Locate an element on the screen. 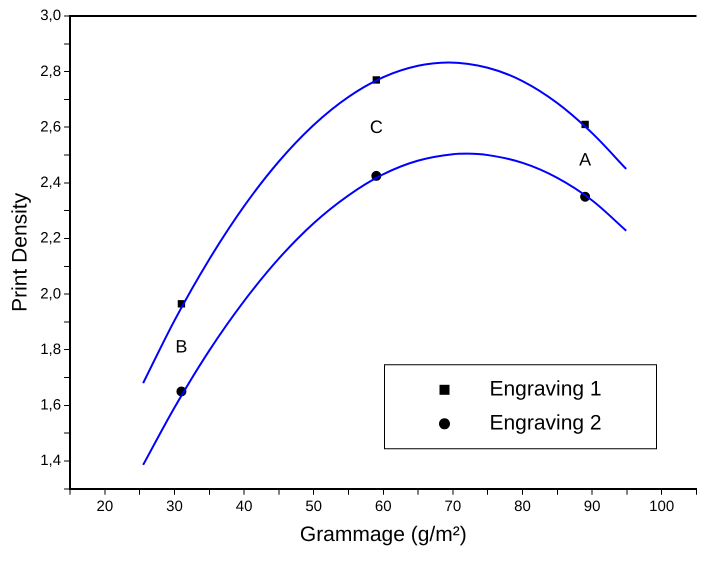  y-tick-label: 2,4 is located at coordinates (51, 183).